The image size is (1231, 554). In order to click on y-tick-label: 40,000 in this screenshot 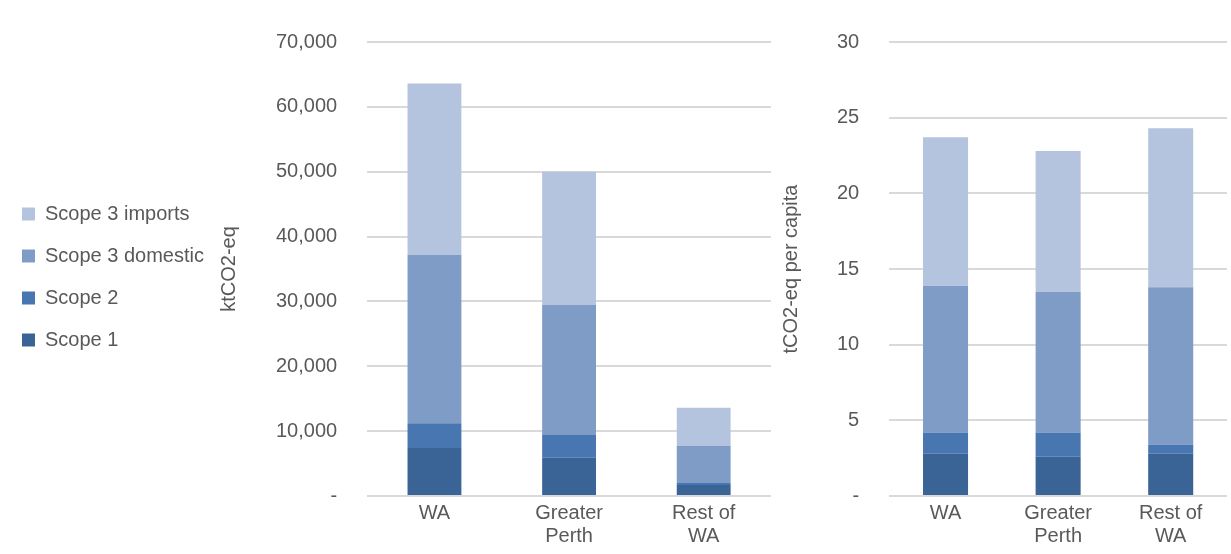, I will do `click(306, 235)`.